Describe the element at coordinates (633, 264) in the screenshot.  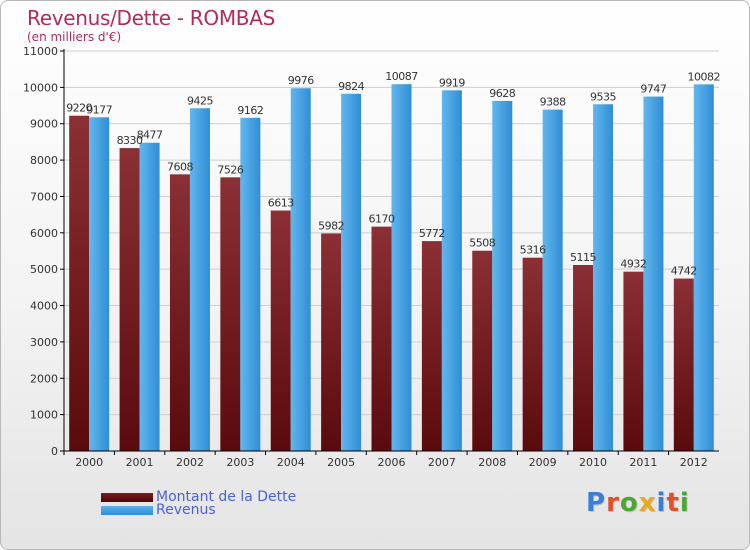
I see `data-label-debt: 4932` at that location.